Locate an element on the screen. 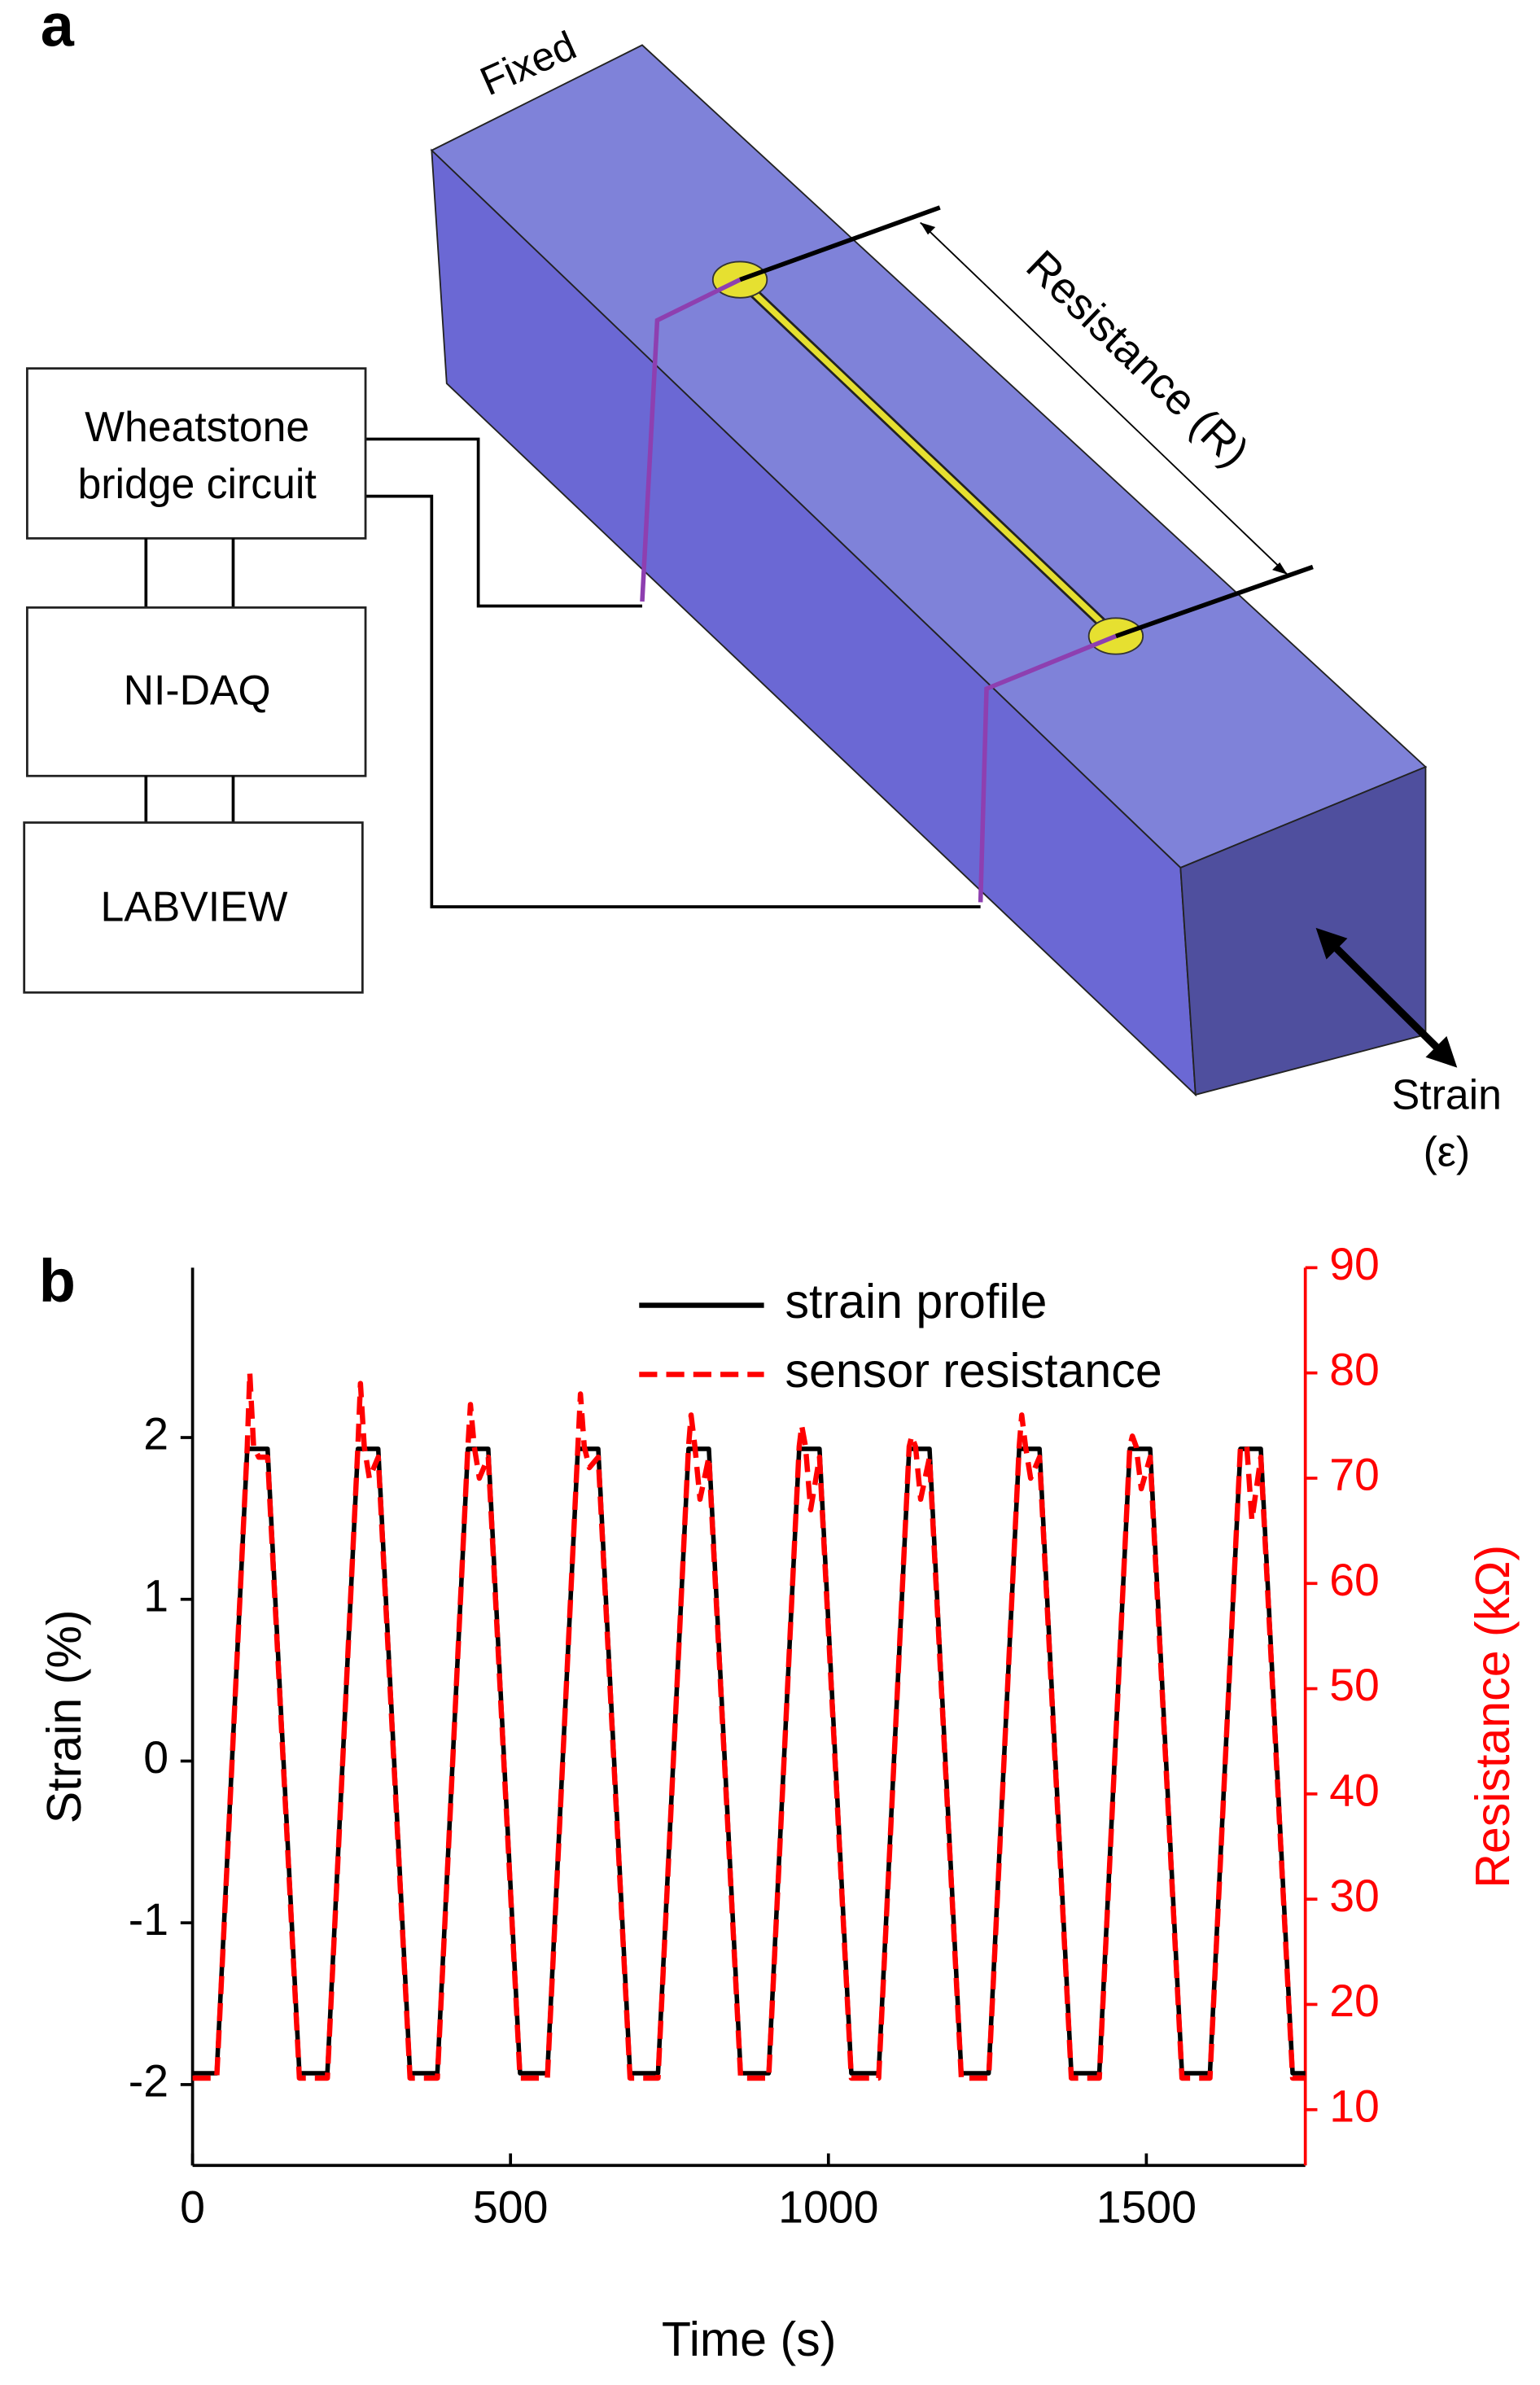 The height and width of the screenshot is (2385, 1540). bridge-box is located at coordinates (196, 454).